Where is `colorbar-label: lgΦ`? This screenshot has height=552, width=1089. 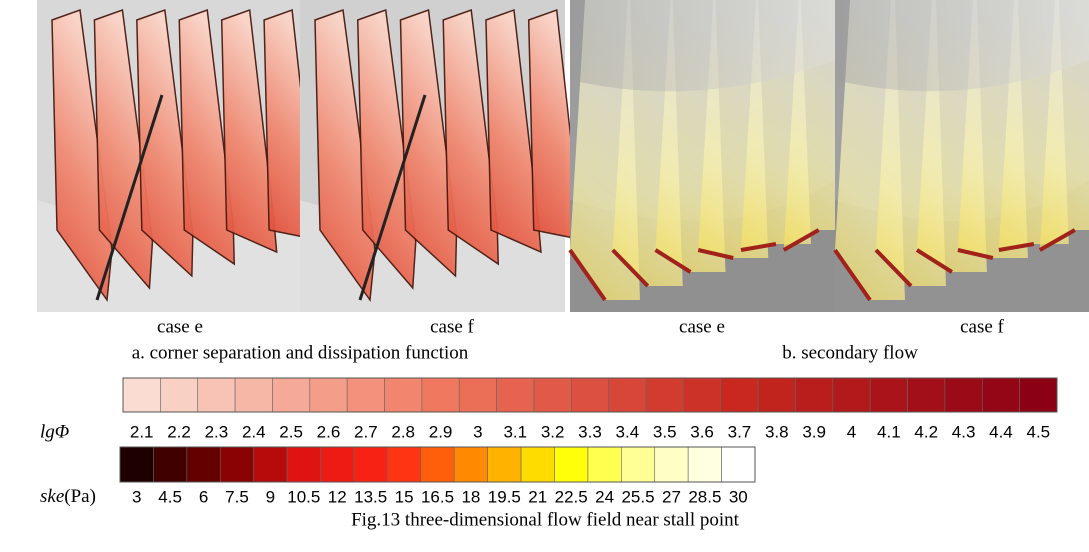
colorbar-label: lgΦ is located at coordinates (54, 431).